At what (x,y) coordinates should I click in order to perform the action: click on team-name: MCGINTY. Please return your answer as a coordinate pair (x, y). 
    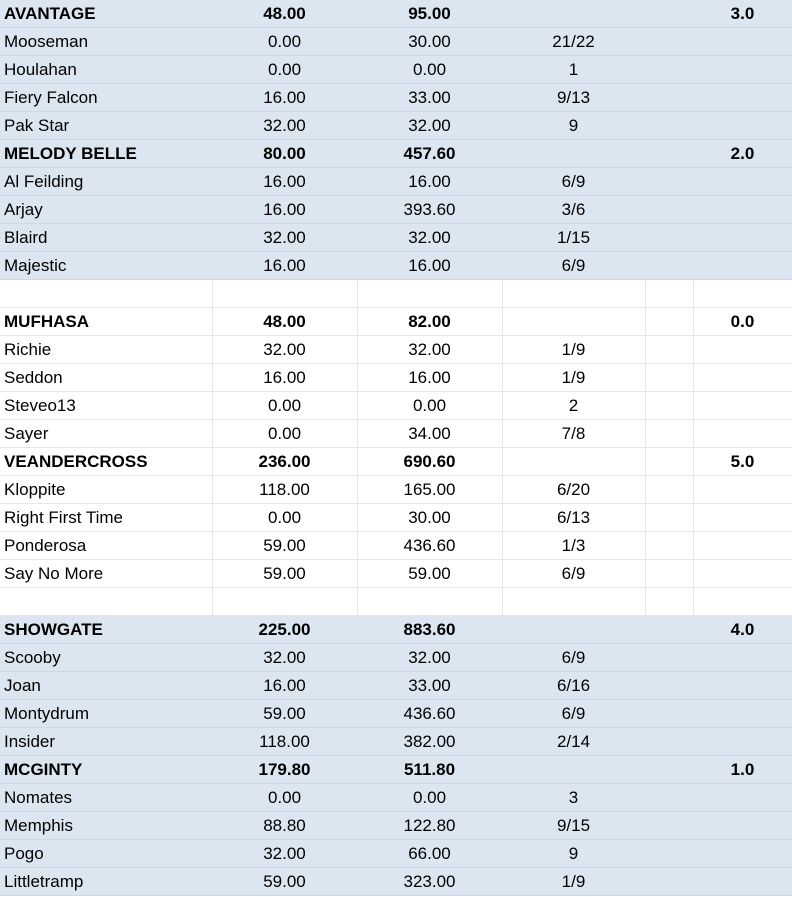
    Looking at the image, I should click on (106, 769).